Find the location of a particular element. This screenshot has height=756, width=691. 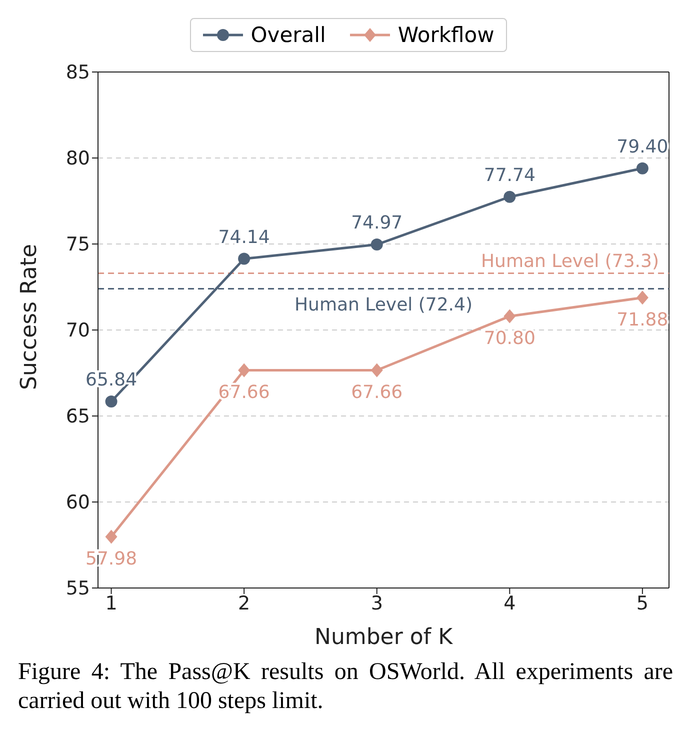

ref-line-label: Human Level (72.4) is located at coordinates (383, 305).